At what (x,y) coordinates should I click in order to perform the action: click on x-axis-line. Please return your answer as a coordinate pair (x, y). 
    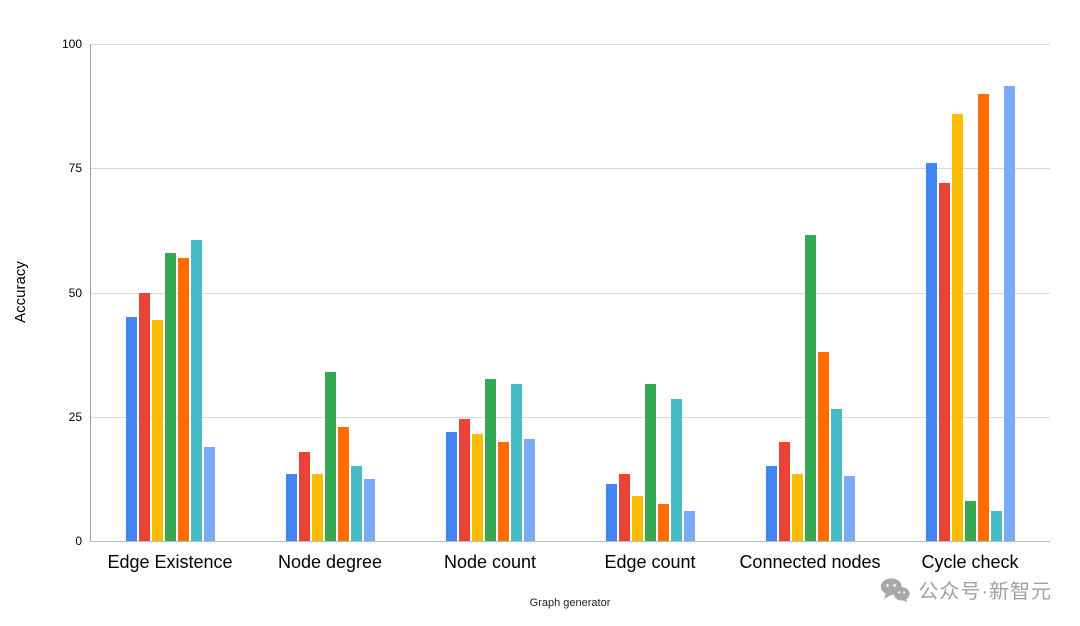
    Looking at the image, I should click on (570, 541).